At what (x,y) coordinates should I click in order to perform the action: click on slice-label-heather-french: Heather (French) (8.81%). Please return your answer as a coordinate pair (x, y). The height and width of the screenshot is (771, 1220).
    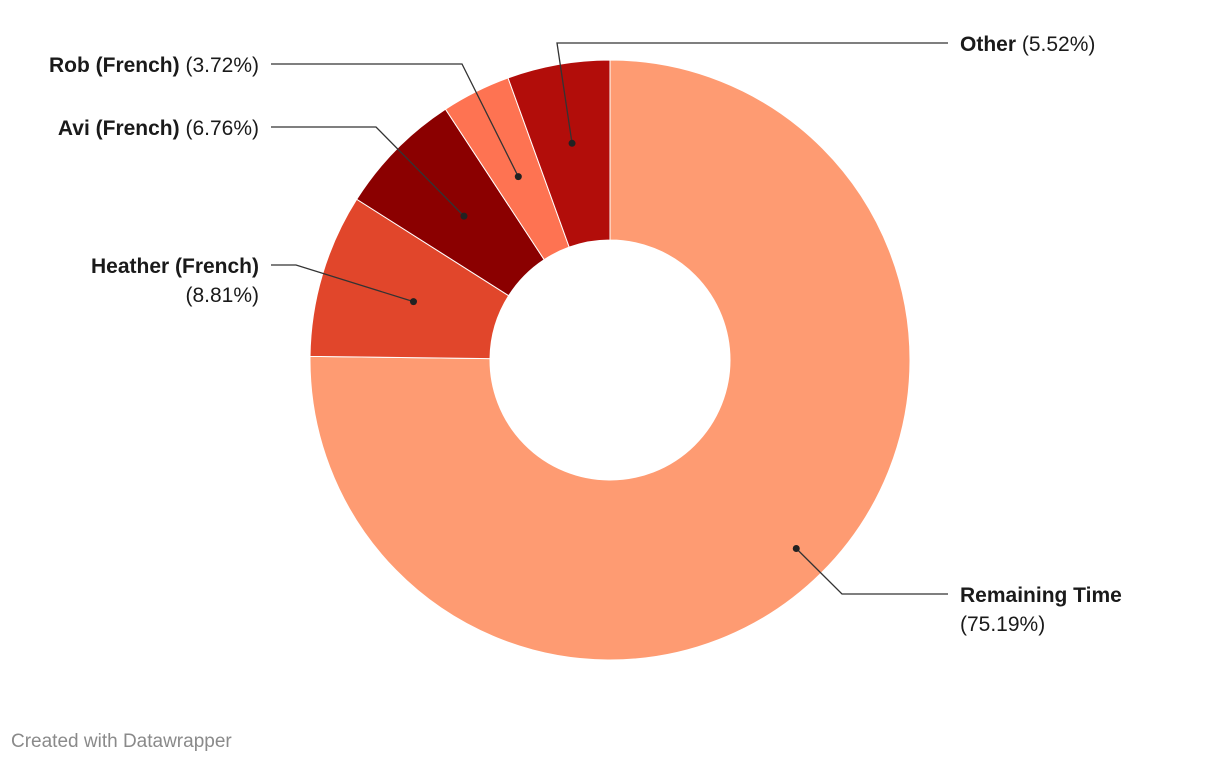
    Looking at the image, I should click on (175, 281).